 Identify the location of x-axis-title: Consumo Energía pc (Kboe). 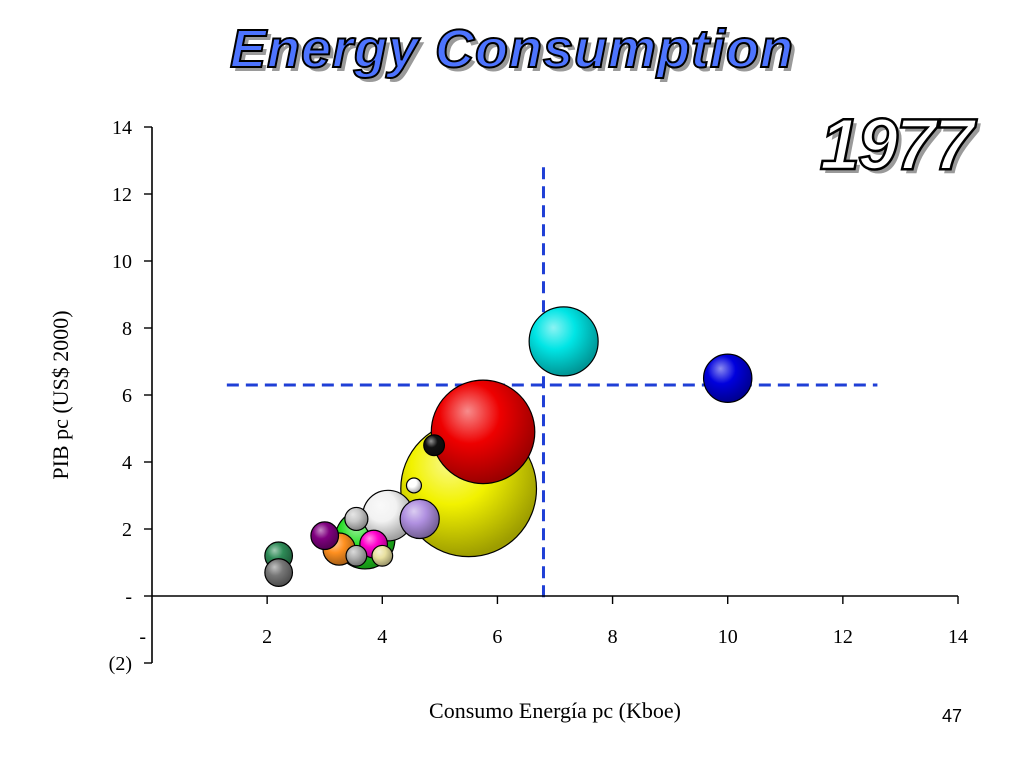
(555, 710).